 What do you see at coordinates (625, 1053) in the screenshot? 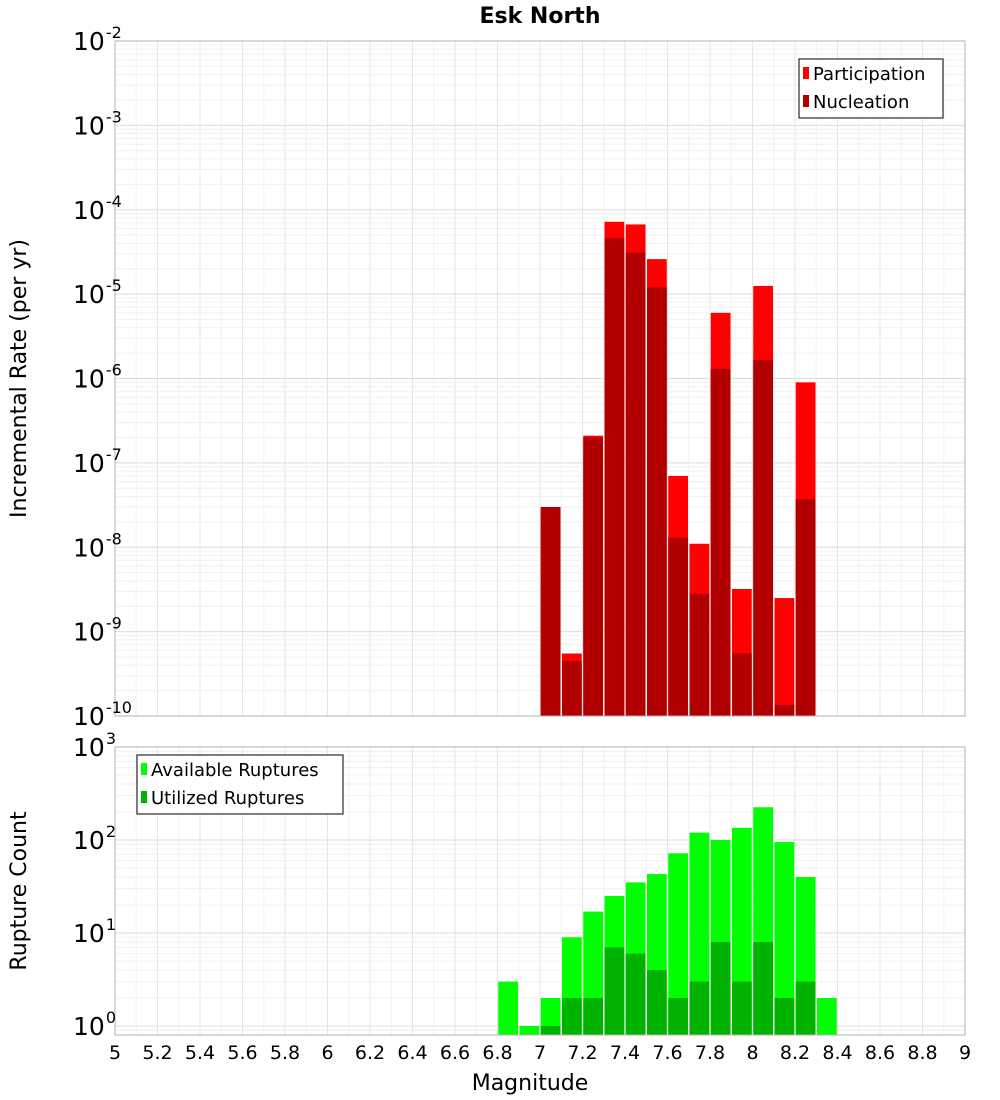
I see `x-tick-label: 7.4` at bounding box center [625, 1053].